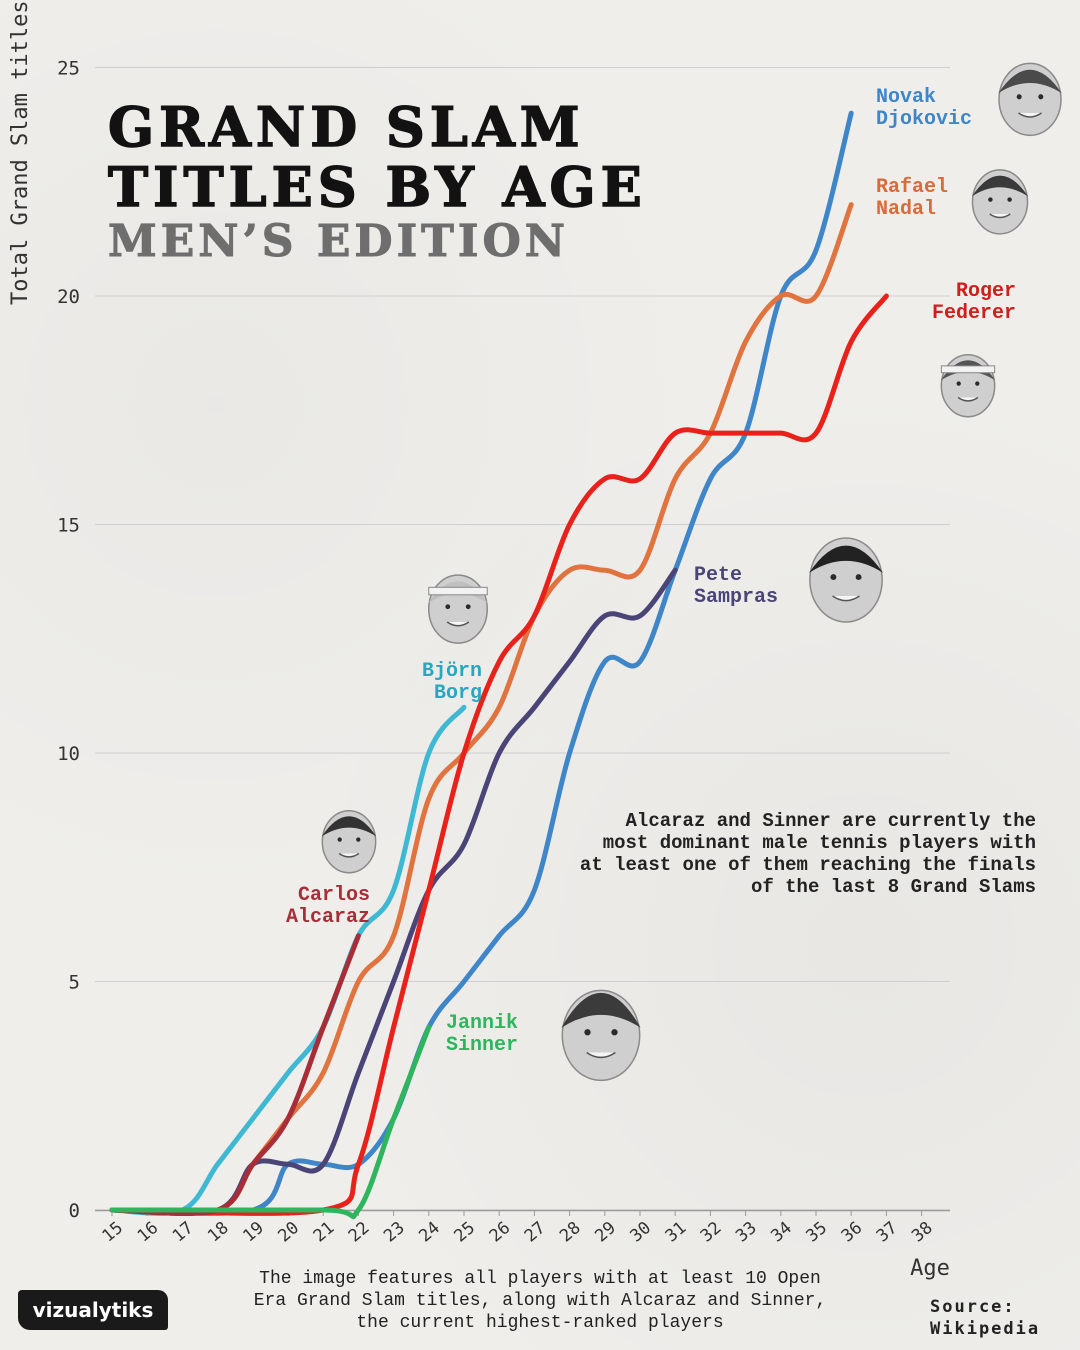  What do you see at coordinates (1000, 202) in the screenshot?
I see `portrait-nadal-icon` at bounding box center [1000, 202].